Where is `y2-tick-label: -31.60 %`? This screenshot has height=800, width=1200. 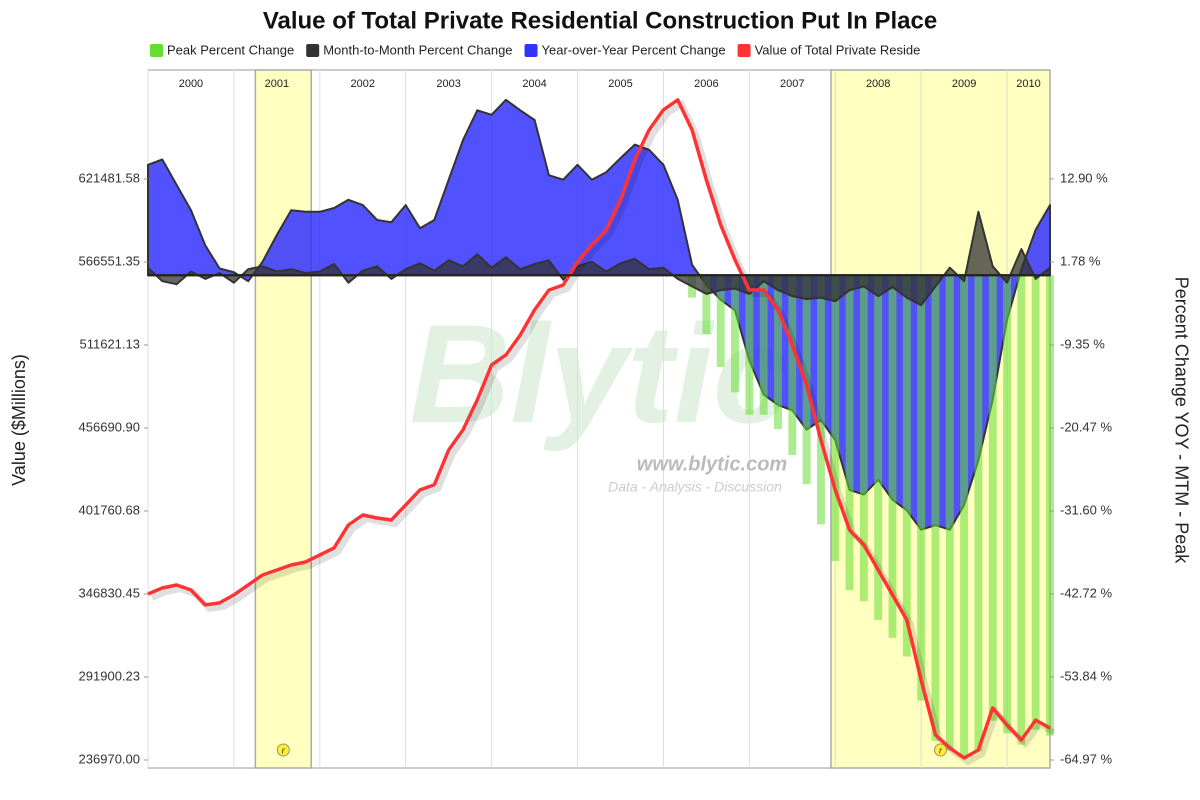 y2-tick-label: -31.60 % is located at coordinates (1086, 509).